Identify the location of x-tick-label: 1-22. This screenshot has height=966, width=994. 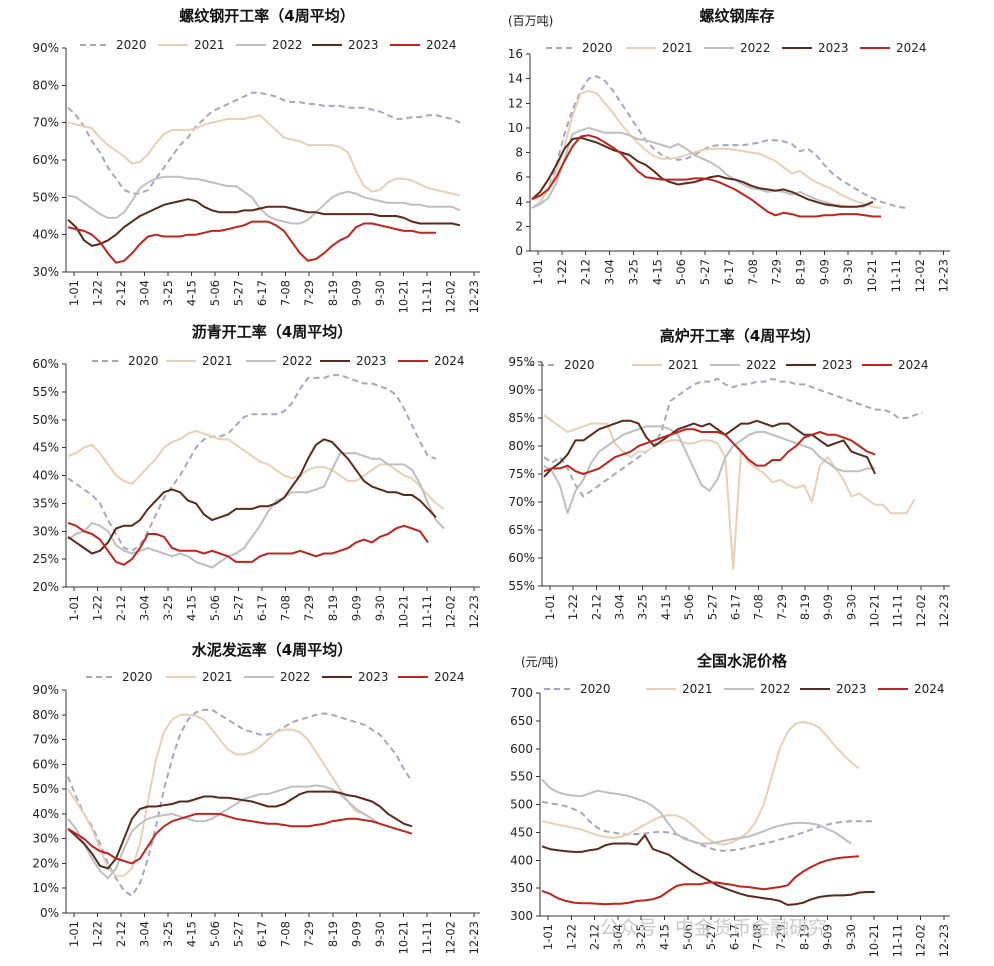
(562, 272).